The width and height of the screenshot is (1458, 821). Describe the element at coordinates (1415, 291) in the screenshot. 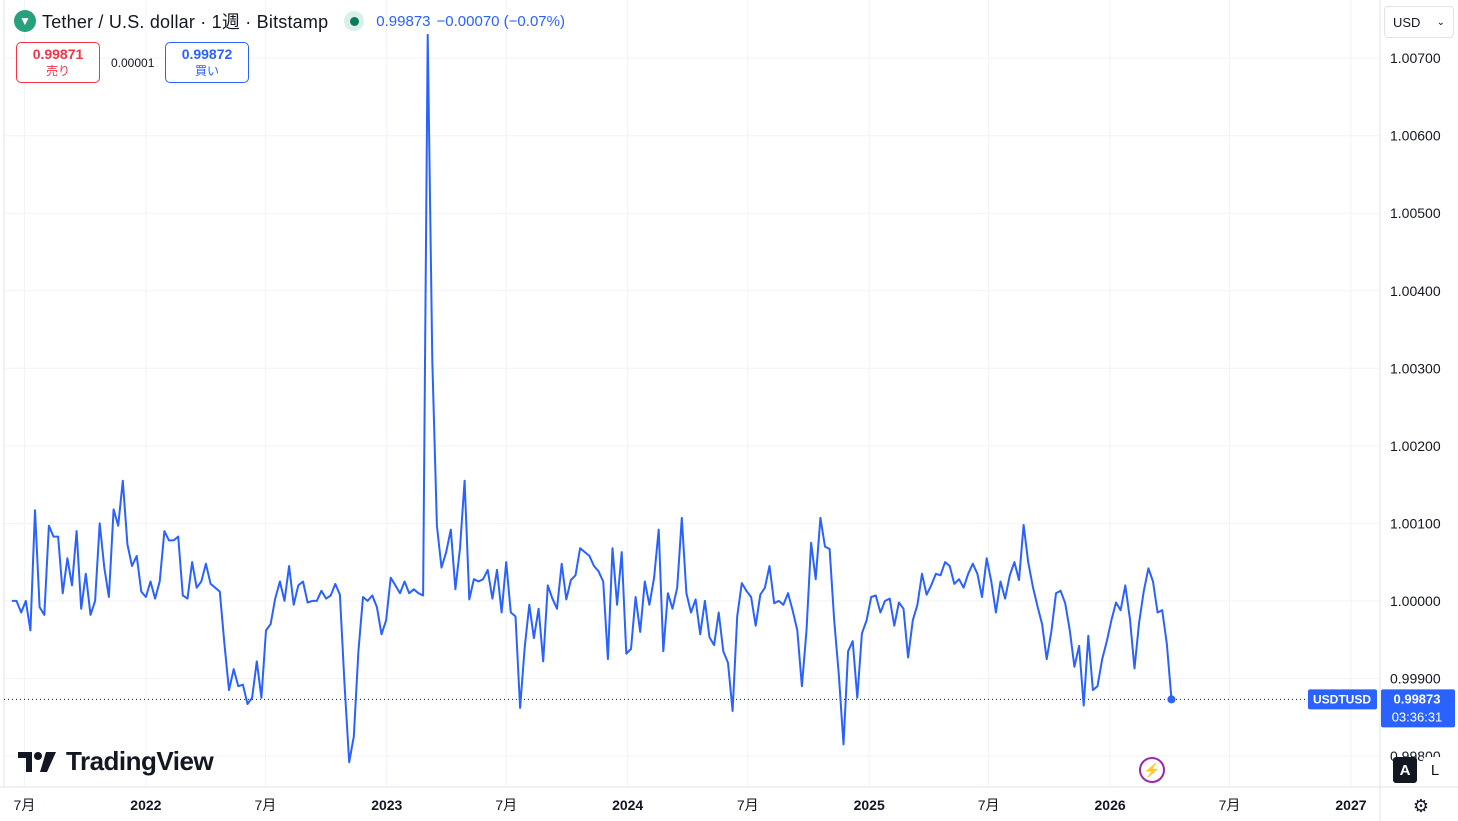

I see `y-tick-label: 1.00400` at that location.